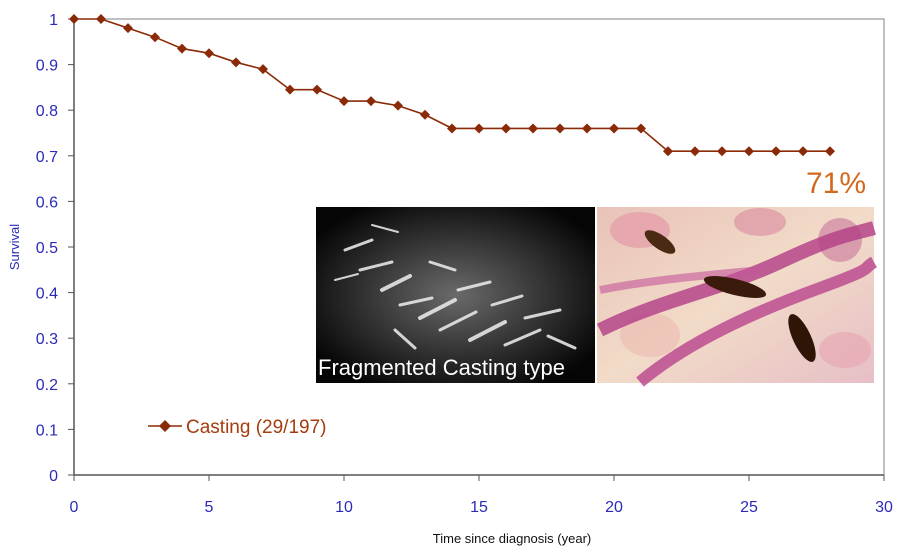 The height and width of the screenshot is (548, 898). What do you see at coordinates (749, 507) in the screenshot?
I see `x-tick-label: 25` at bounding box center [749, 507].